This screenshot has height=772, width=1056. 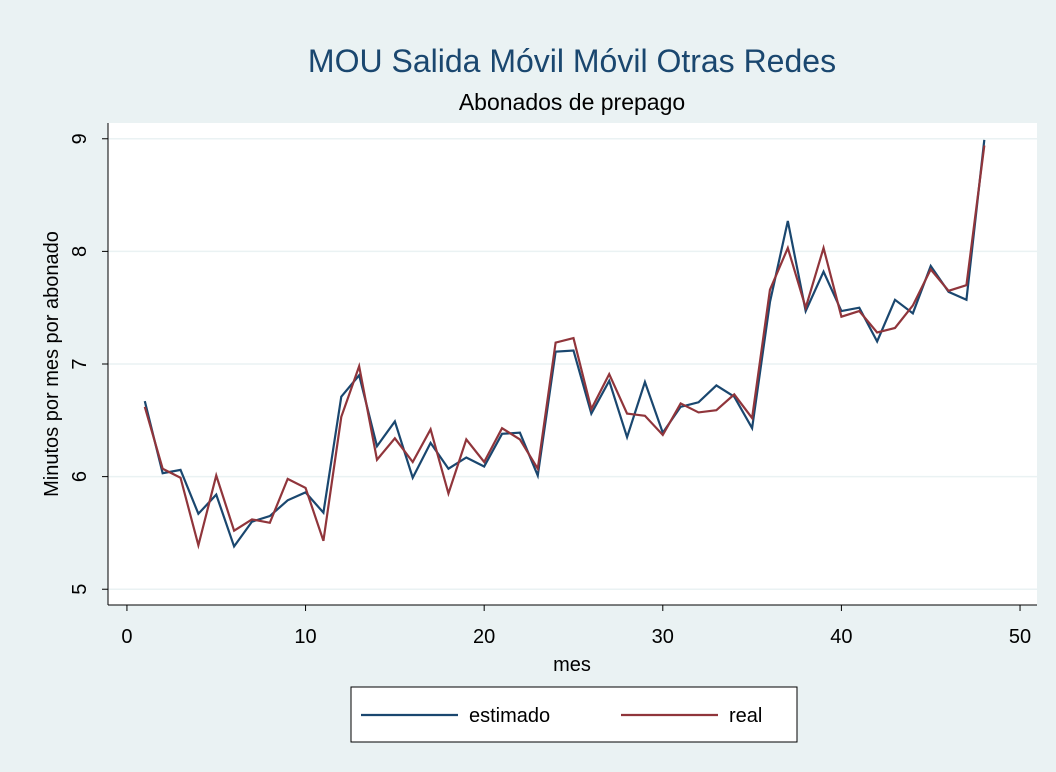 What do you see at coordinates (126, 637) in the screenshot?
I see `x-tick-label: 0` at bounding box center [126, 637].